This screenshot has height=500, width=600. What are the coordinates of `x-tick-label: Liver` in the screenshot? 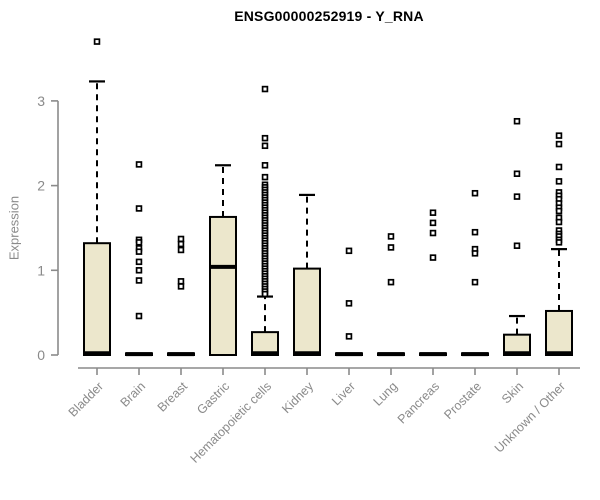 It's located at (343, 393).